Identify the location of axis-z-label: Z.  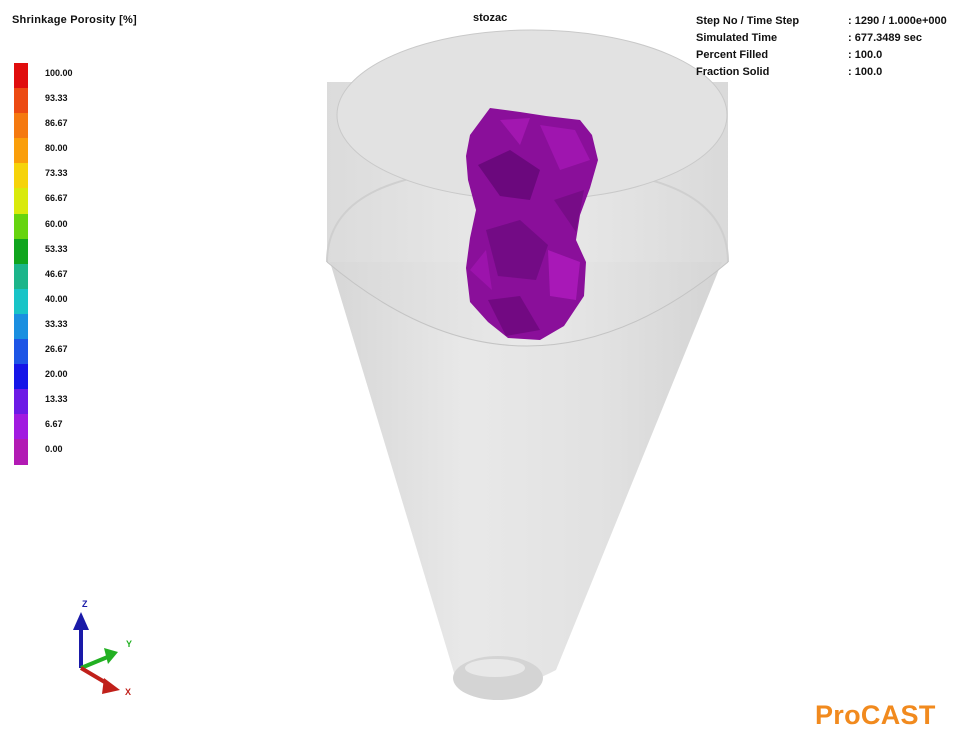
(85, 604).